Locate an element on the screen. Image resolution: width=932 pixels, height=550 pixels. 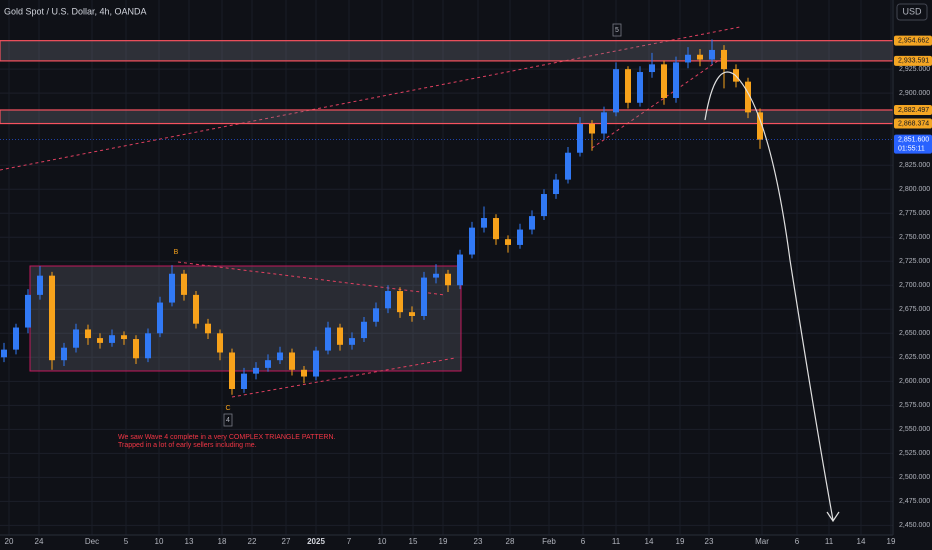
projection-curve is located at coordinates (769, 296).